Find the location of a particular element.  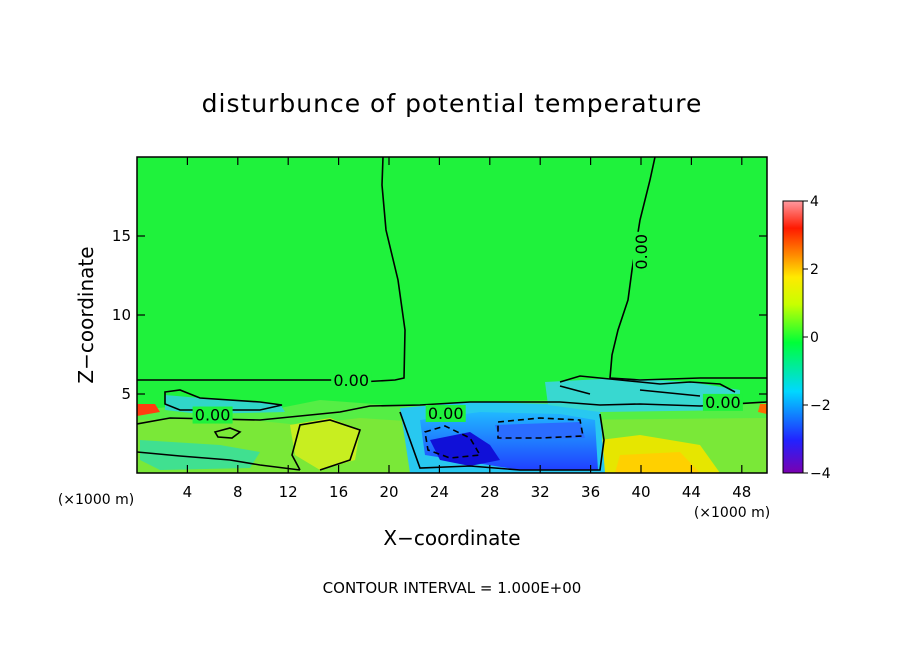

colorbar-gradient is located at coordinates (793, 337).